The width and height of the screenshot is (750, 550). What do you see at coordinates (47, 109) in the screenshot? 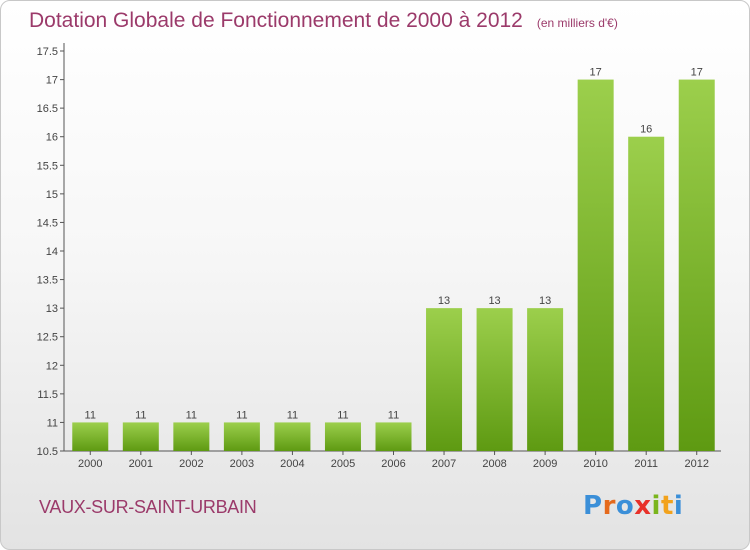
I see `y-tick-label: 16.5` at bounding box center [47, 109].